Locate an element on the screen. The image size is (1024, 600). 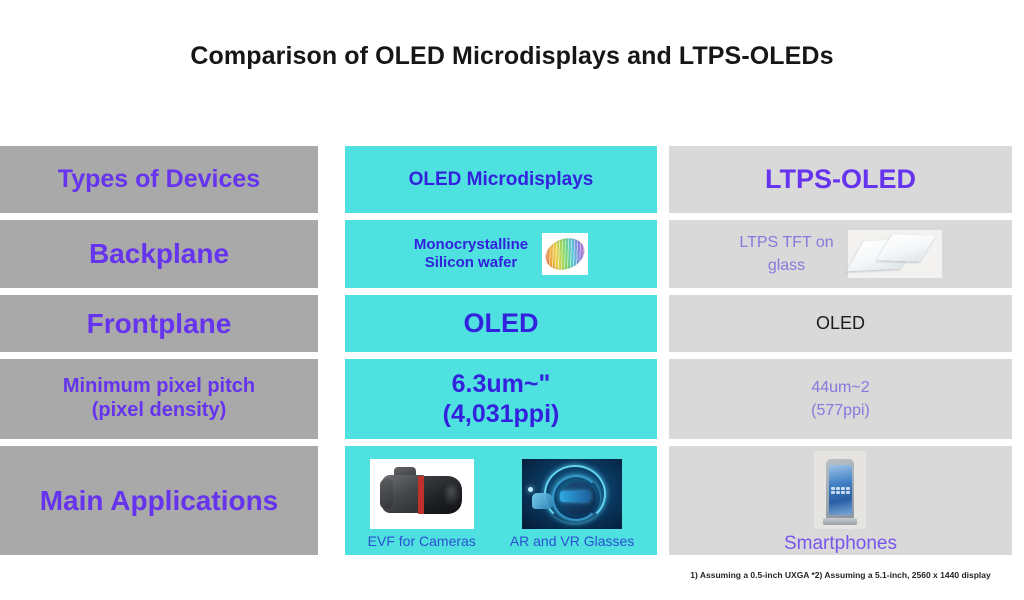
camera-grip-icon is located at coordinates (386, 494).